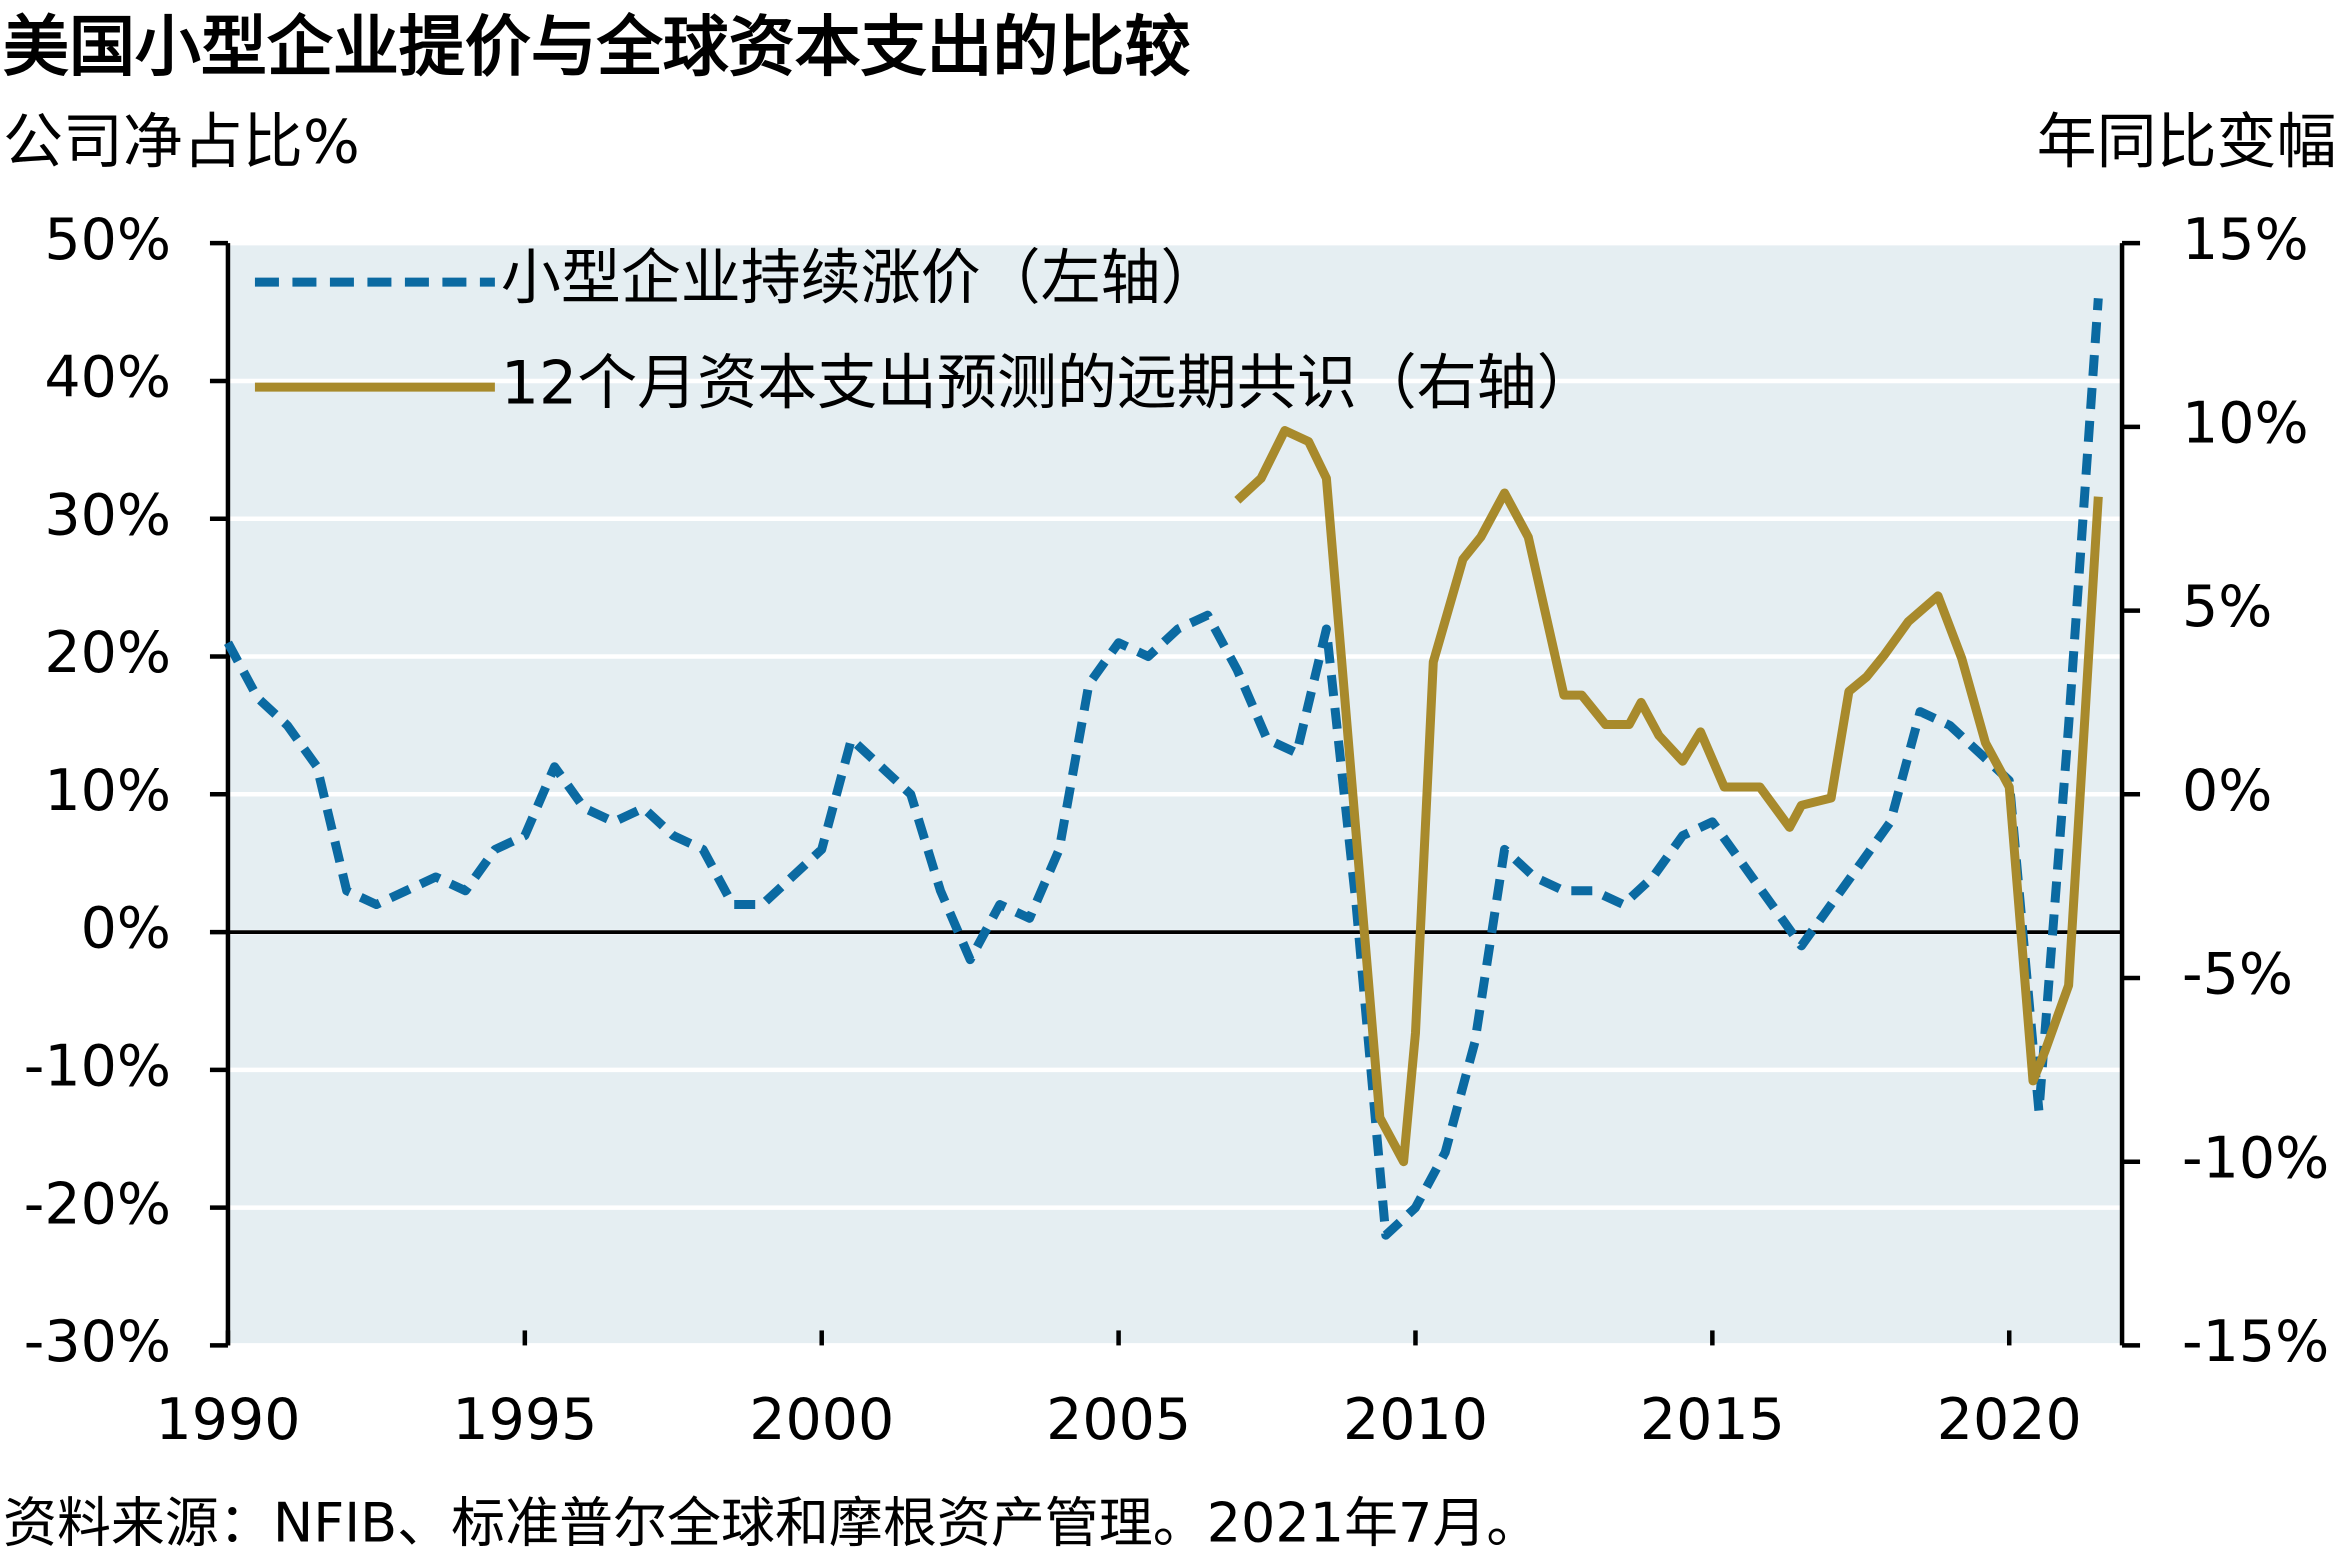  What do you see at coordinates (107, 515) in the screenshot?
I see `y-tick-label: 30%` at bounding box center [107, 515].